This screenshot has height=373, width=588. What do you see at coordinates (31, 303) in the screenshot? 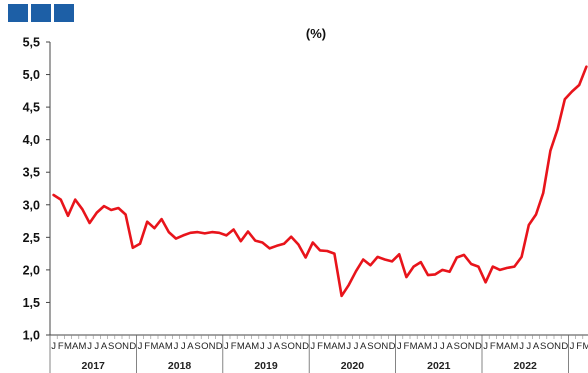
I see `y-tick-label: 1,5` at bounding box center [31, 303].